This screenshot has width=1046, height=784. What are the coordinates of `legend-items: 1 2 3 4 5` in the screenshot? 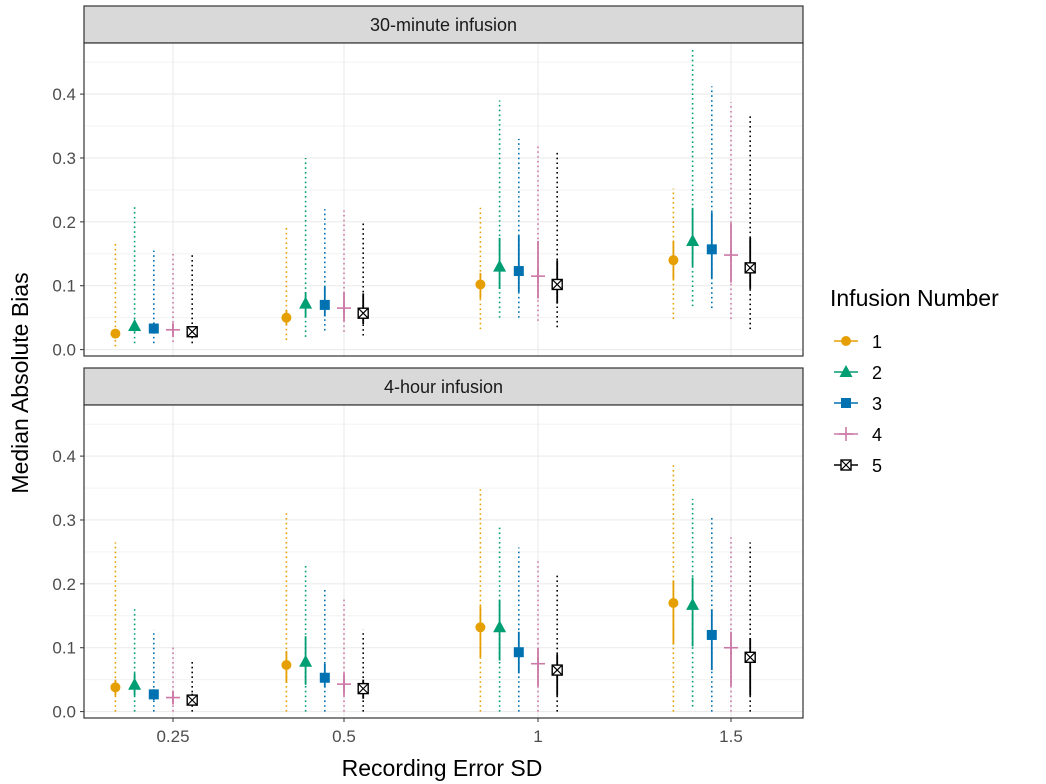 It's located at (858, 404).